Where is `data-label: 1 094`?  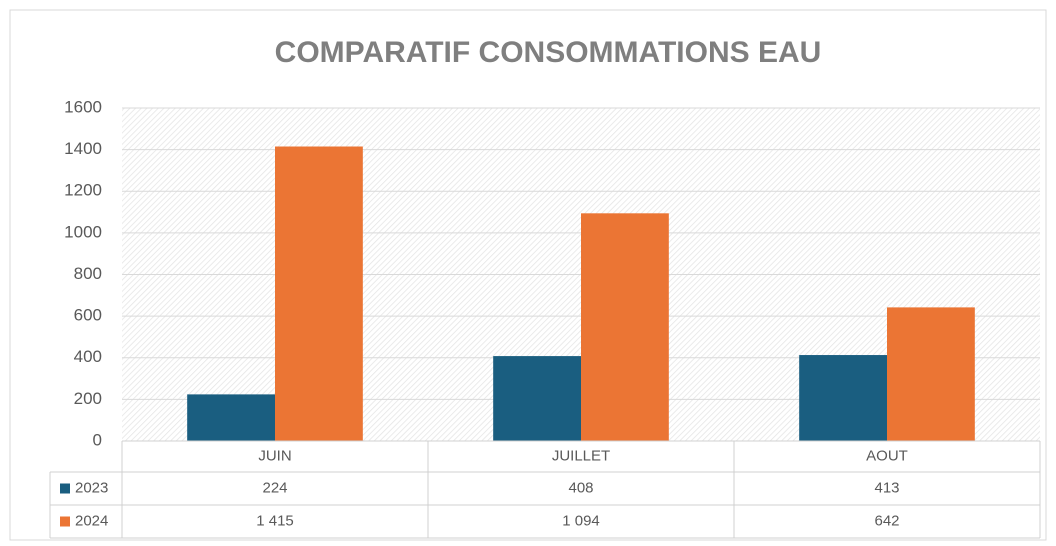
data-label: 1 094 is located at coordinates (581, 520).